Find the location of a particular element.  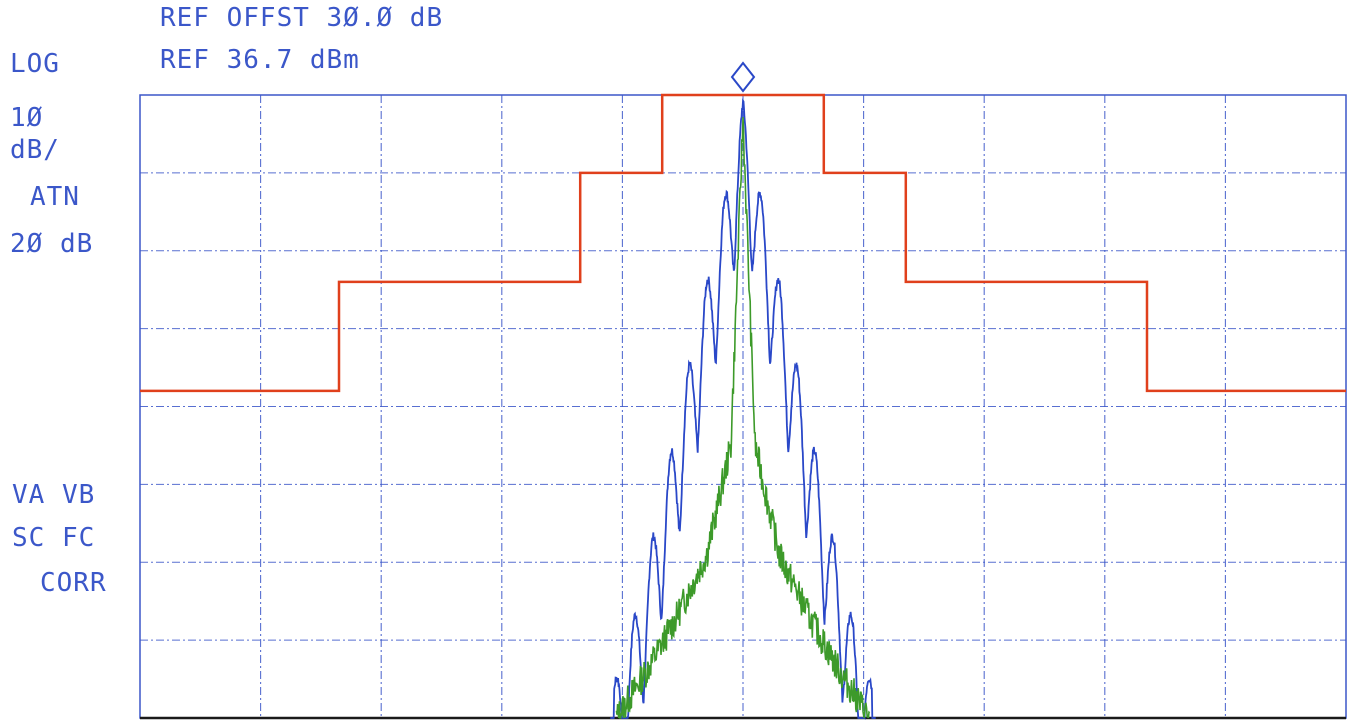

atn-value-label: 2Ø dB is located at coordinates (52, 244).